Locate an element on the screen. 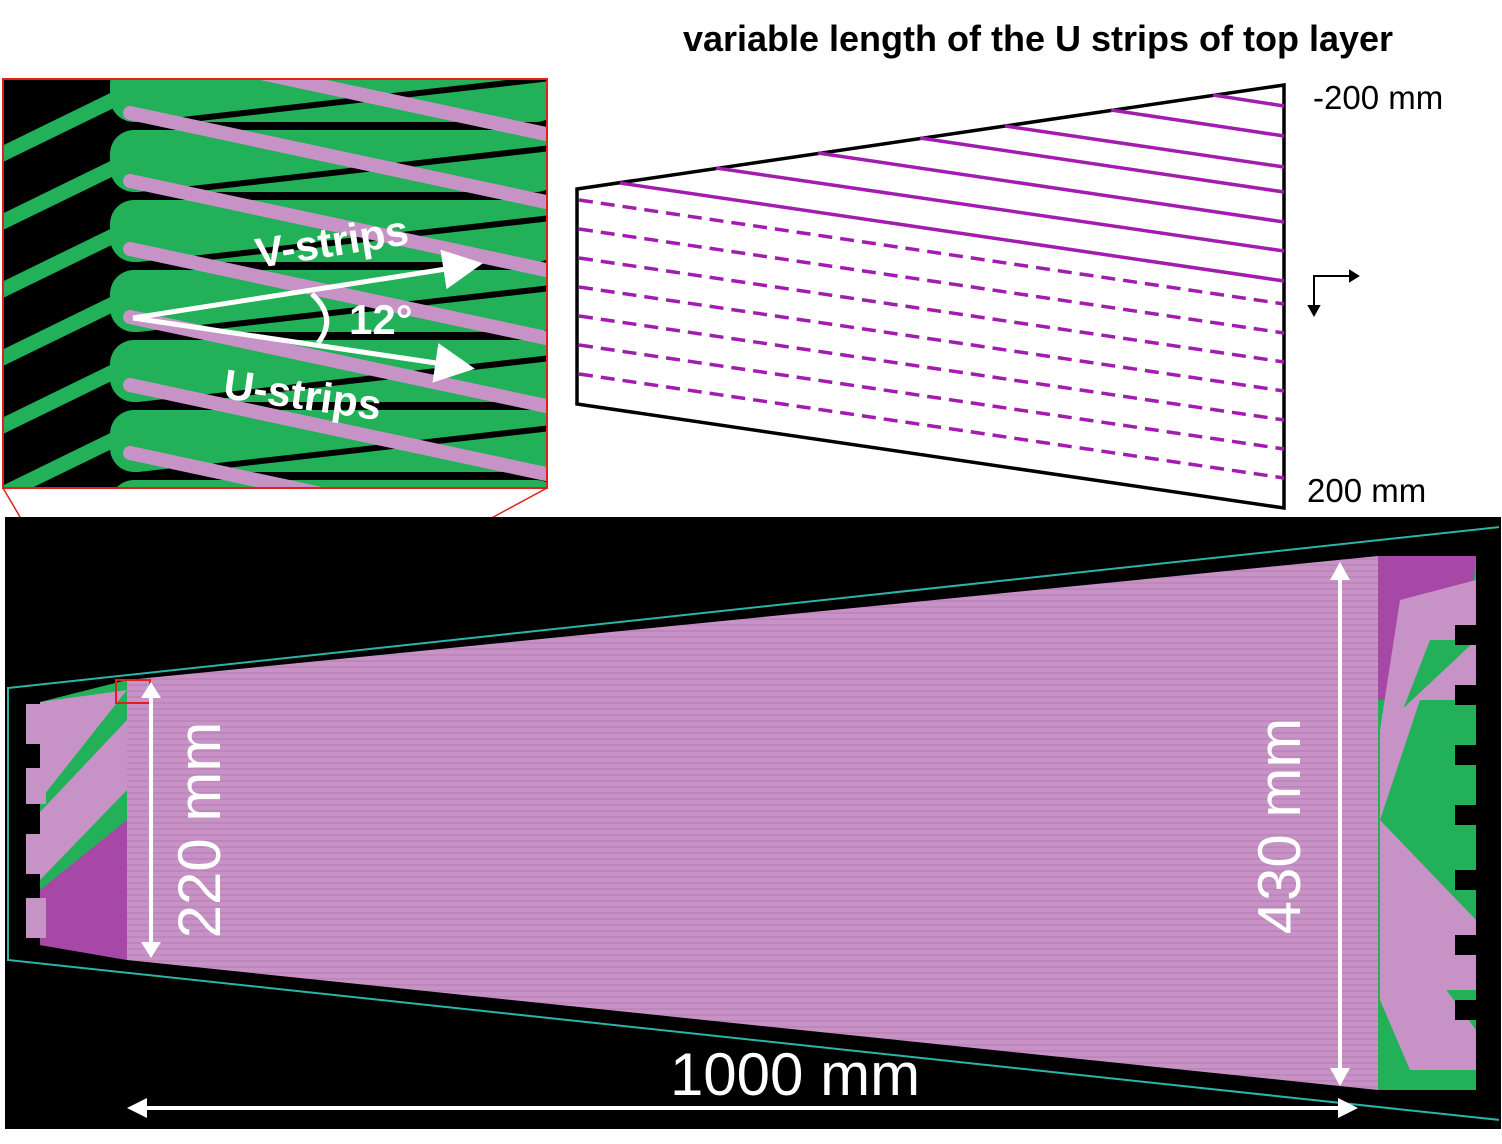 The width and height of the screenshot is (1502, 1144). v-strip-traces is located at coordinates (335, 283).